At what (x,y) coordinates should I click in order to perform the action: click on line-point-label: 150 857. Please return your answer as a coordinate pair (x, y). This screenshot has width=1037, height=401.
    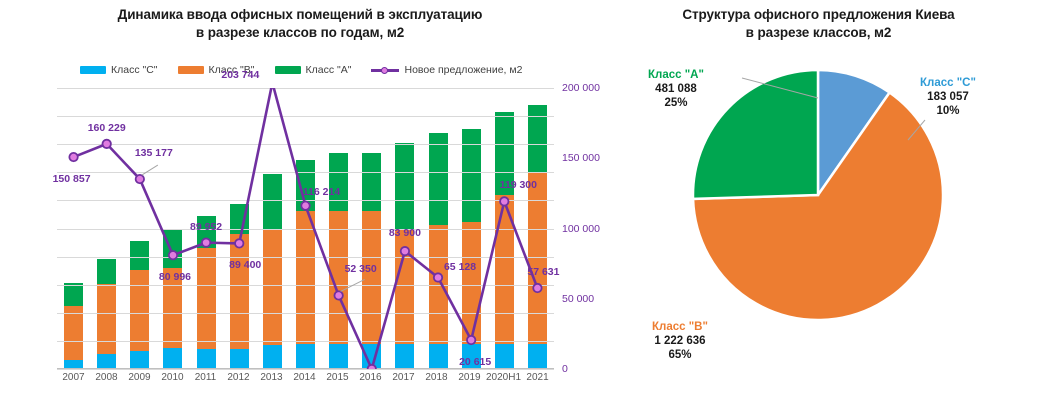
    Looking at the image, I should click on (71, 179).